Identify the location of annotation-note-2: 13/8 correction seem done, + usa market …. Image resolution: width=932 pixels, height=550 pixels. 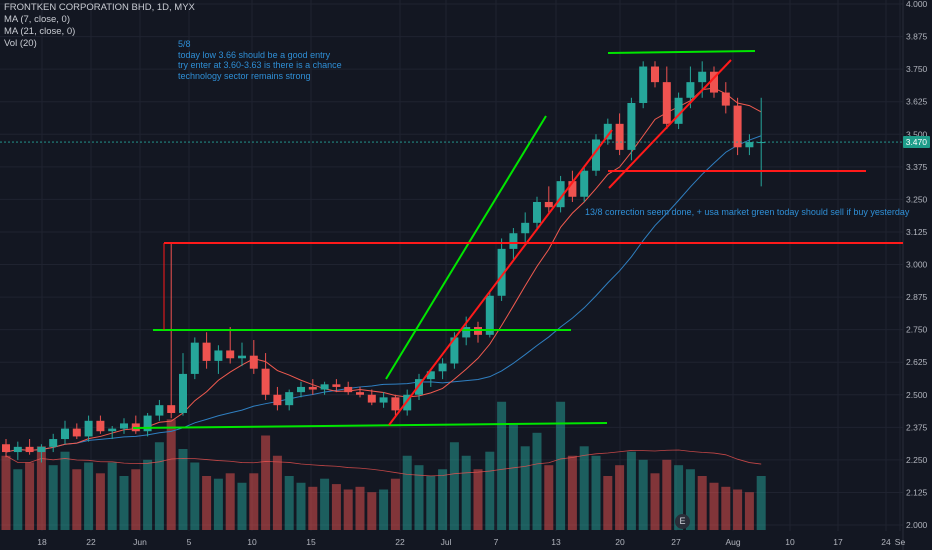
(747, 212).